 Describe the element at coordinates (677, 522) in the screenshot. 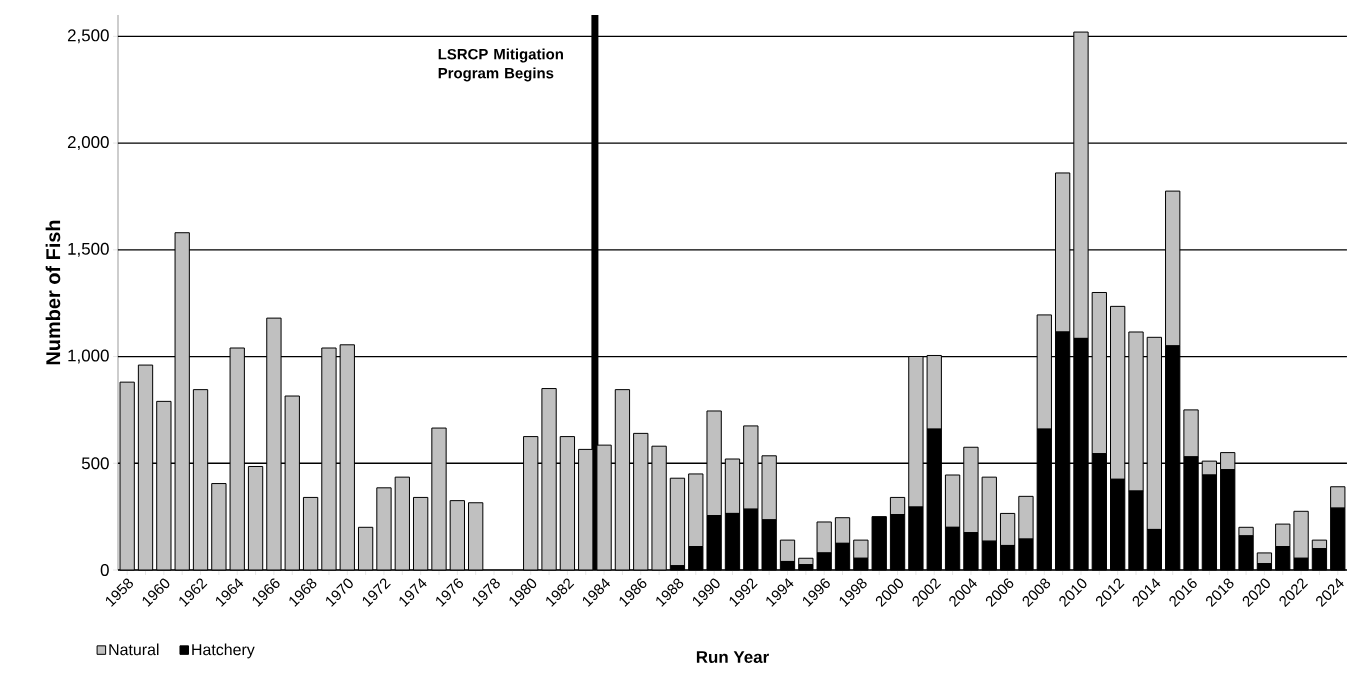

I see `bar` at that location.